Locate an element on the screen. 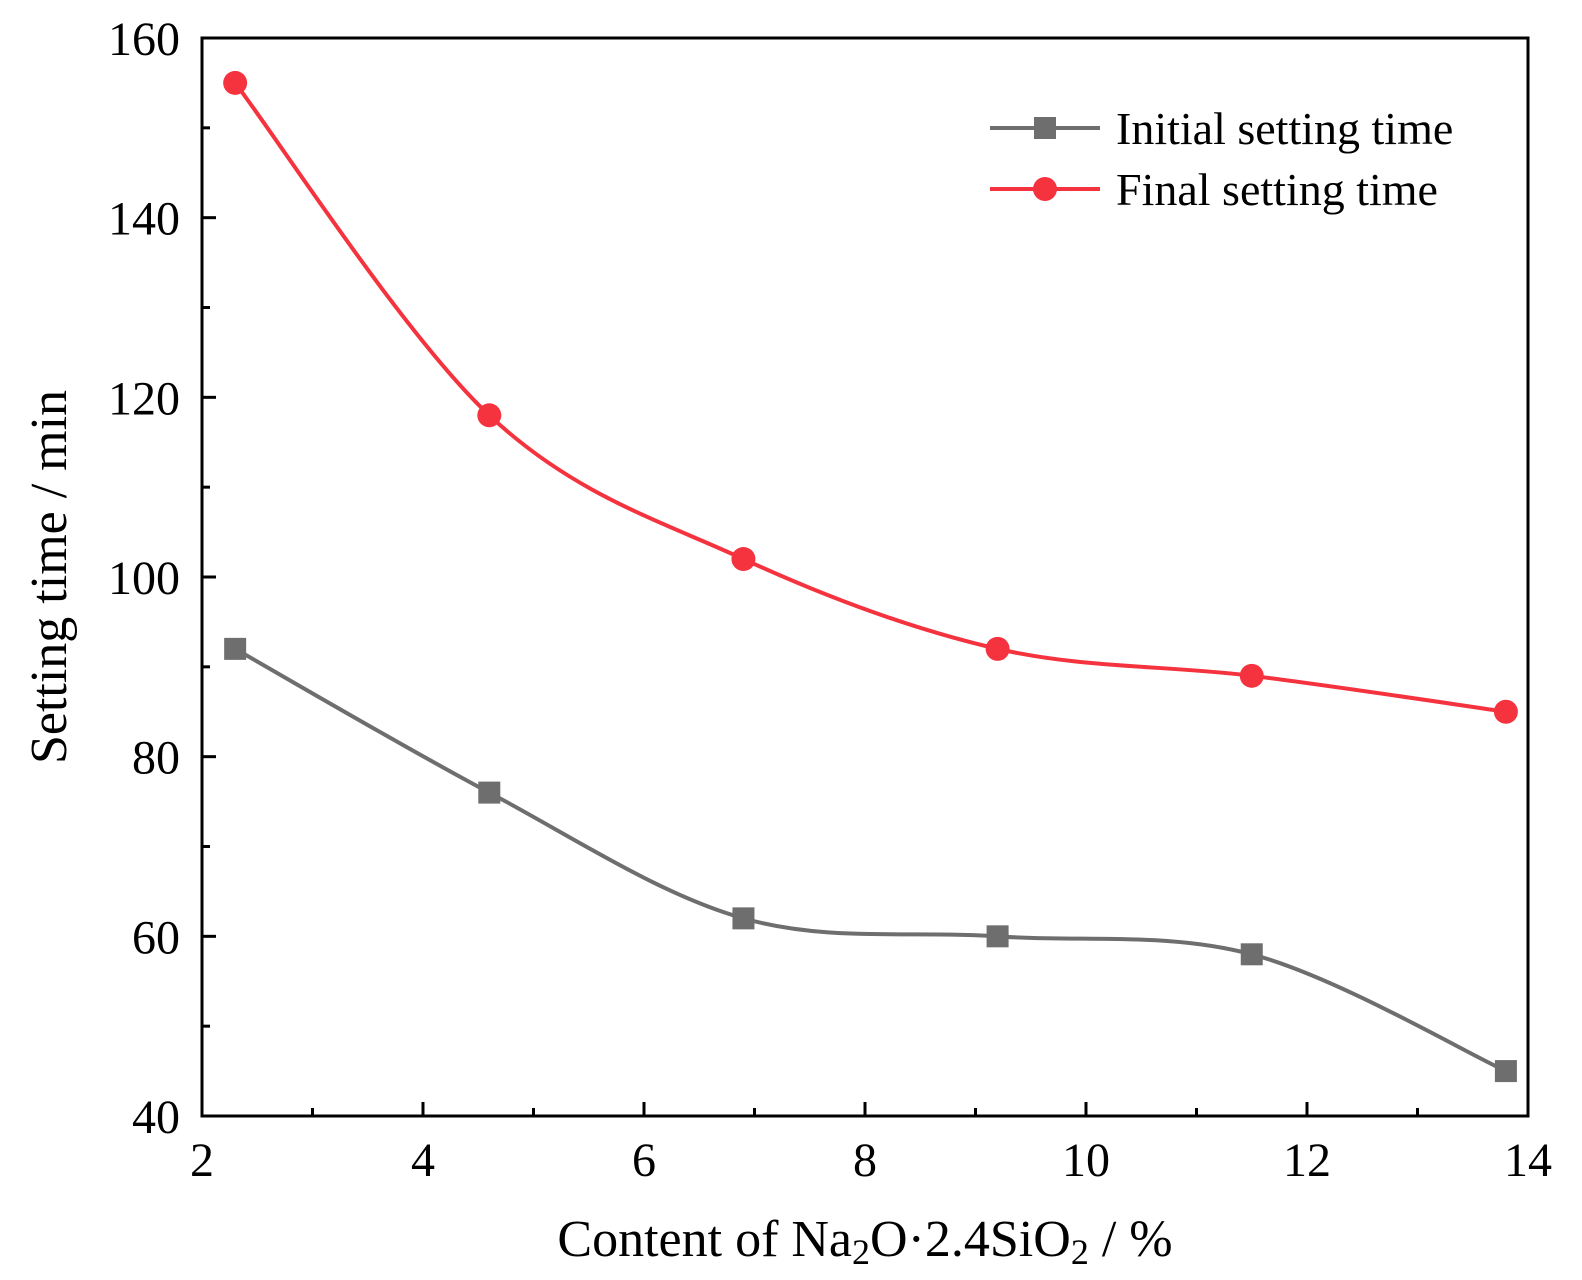 This screenshot has width=1582, height=1280. x-axis-title-suffix: / % is located at coordinates (1131, 1239).